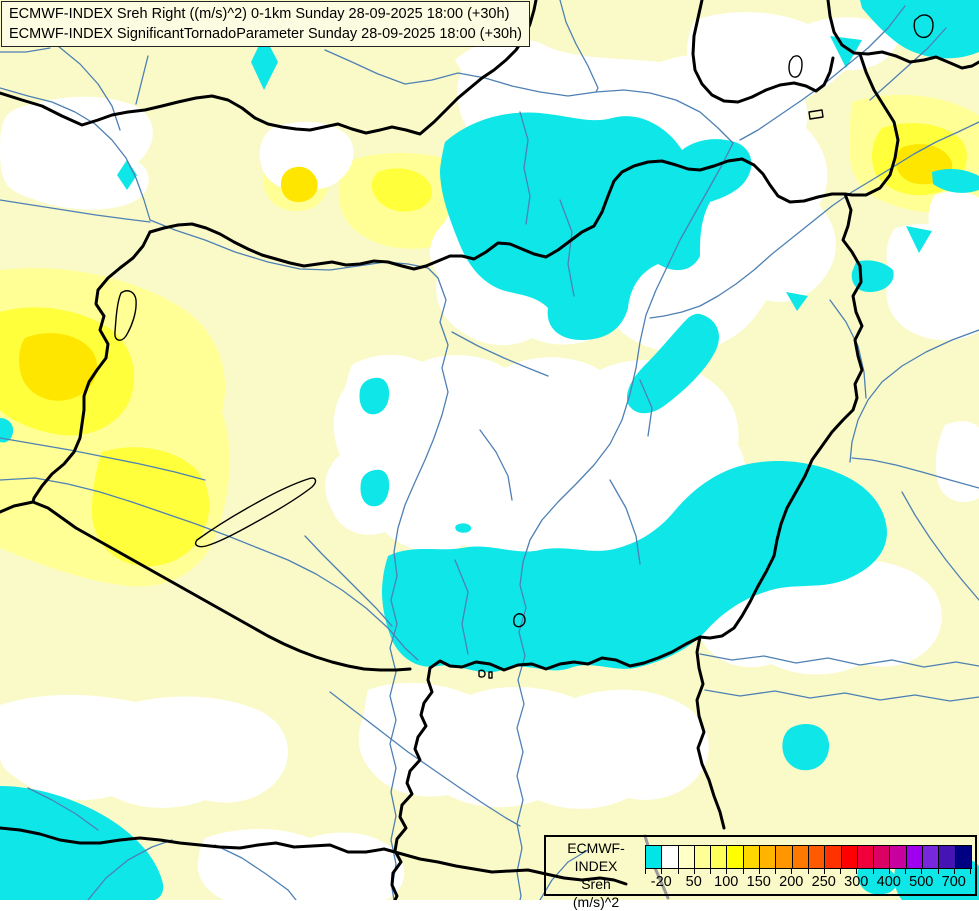 The width and height of the screenshot is (979, 911). Describe the element at coordinates (596, 902) in the screenshot. I see `legend-units-label: (m/s)^2` at that location.